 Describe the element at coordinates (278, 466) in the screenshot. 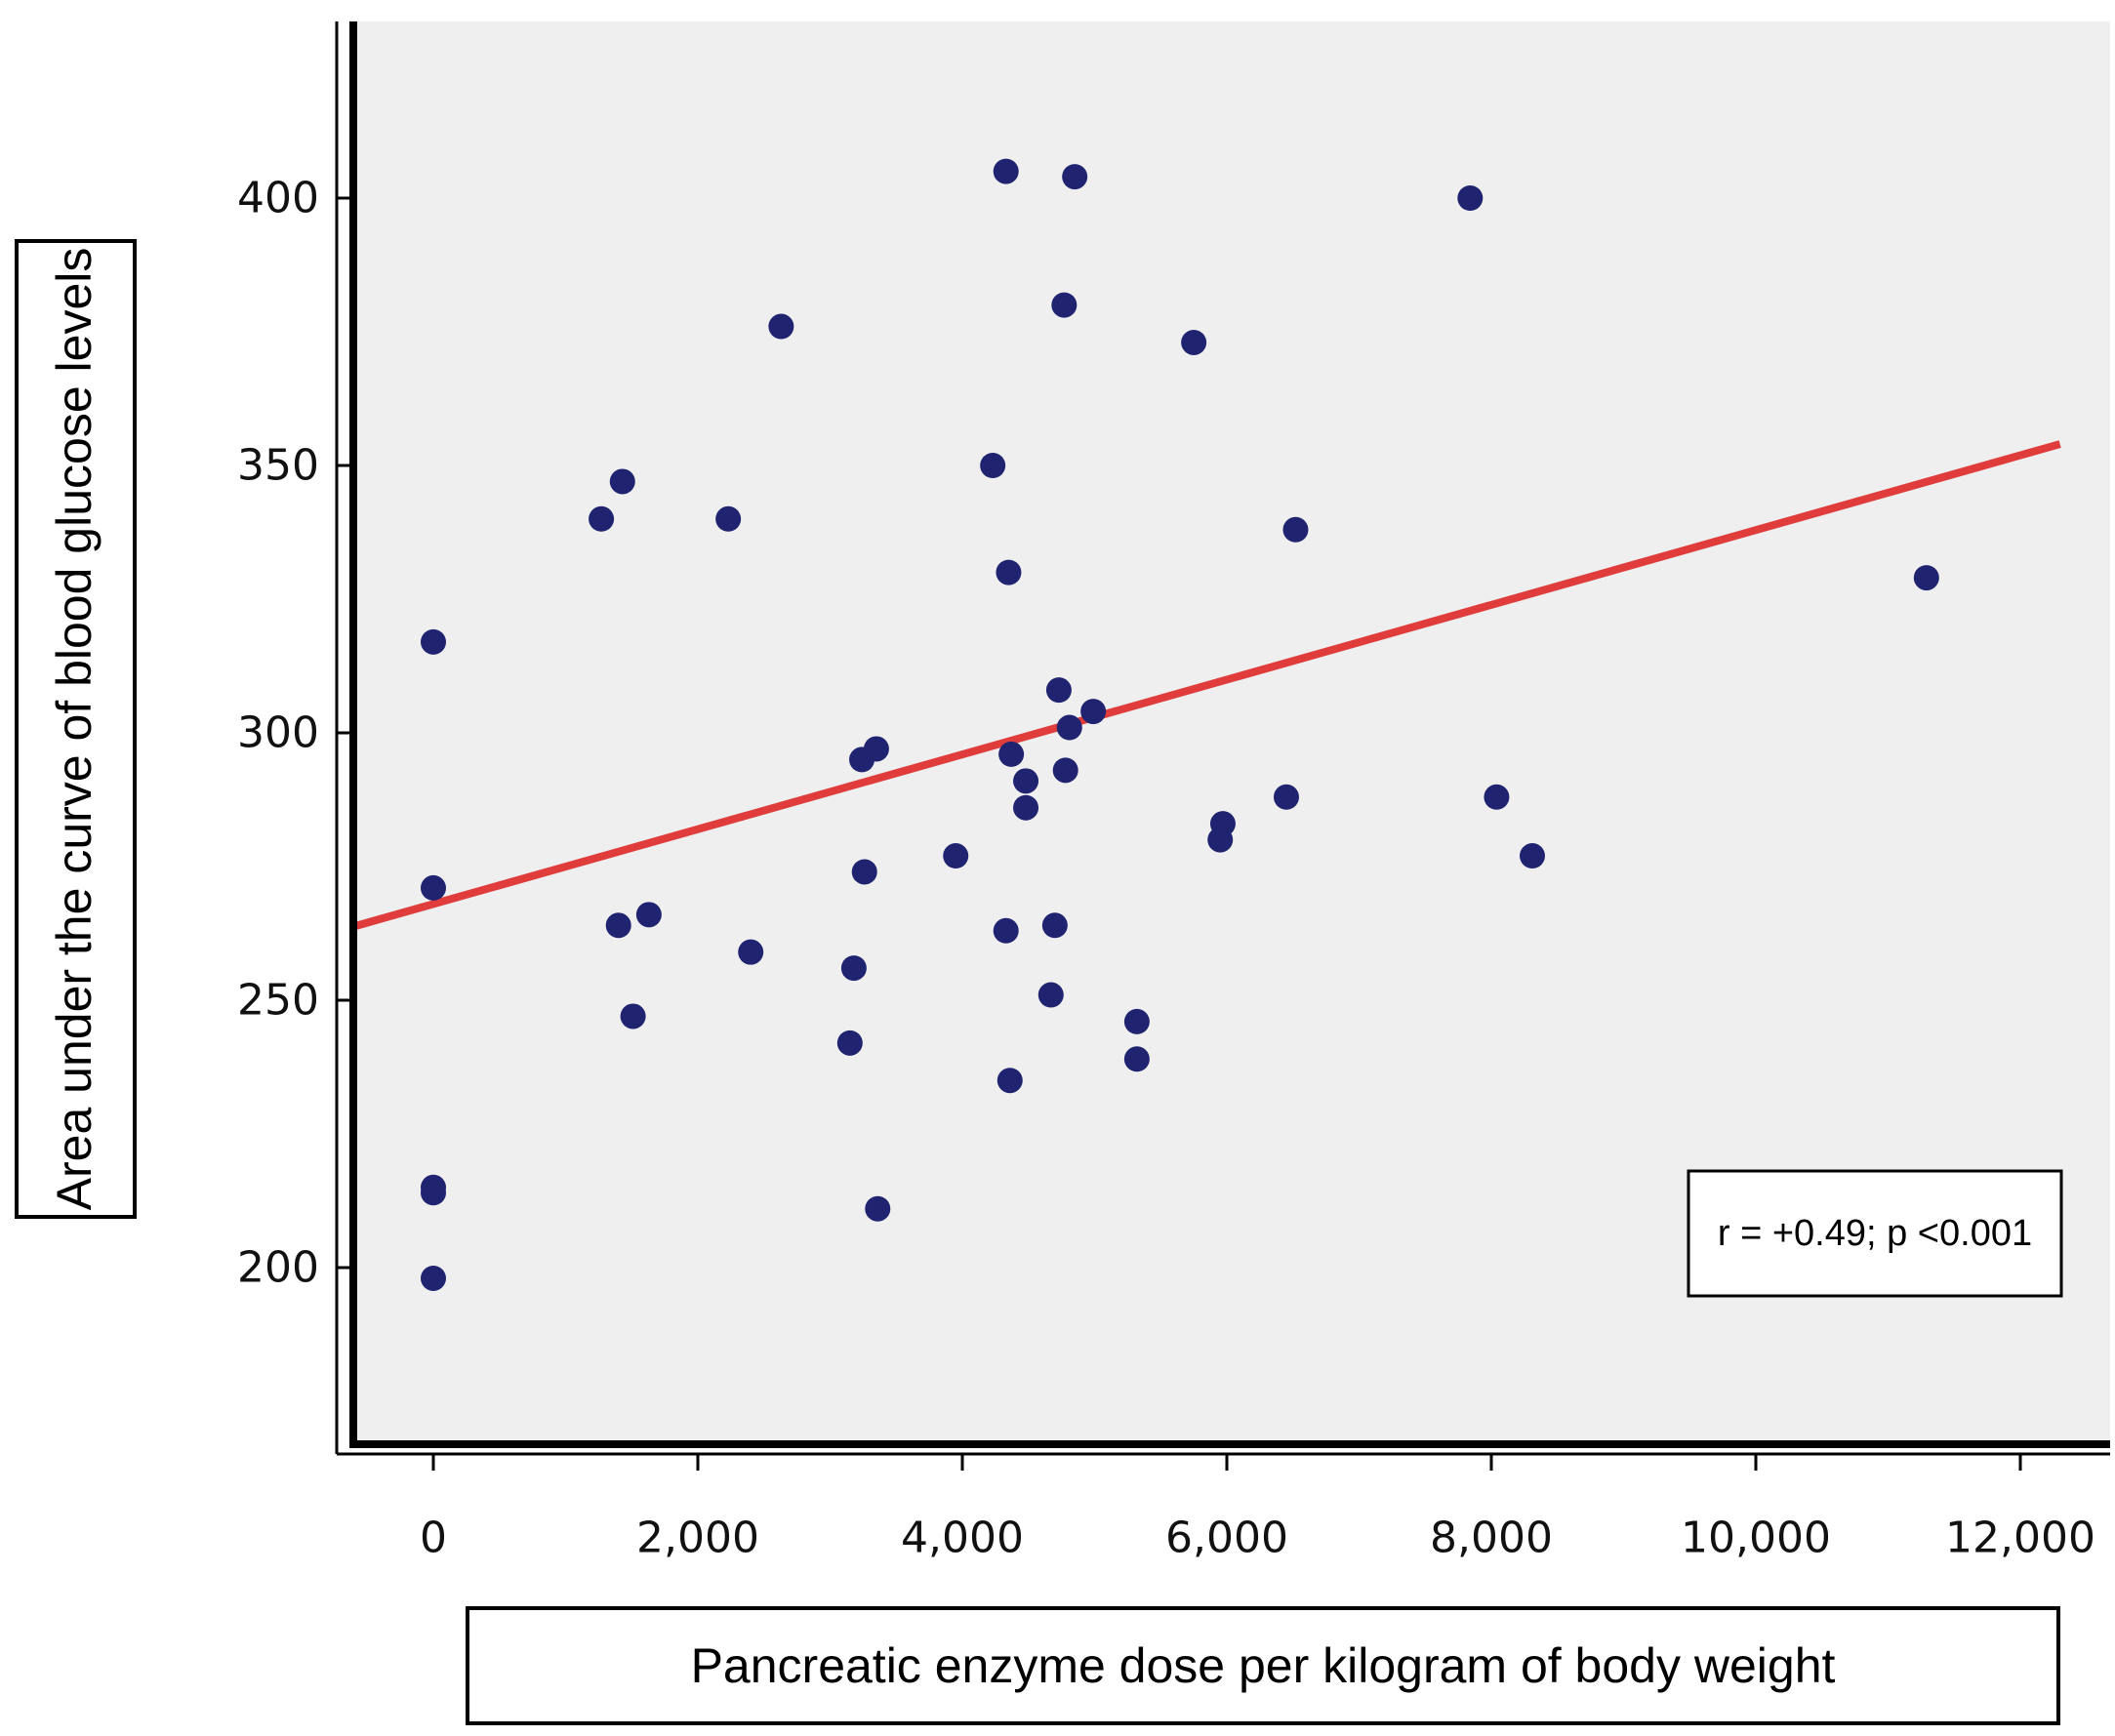

I see `y-tick-label: 350` at that location.